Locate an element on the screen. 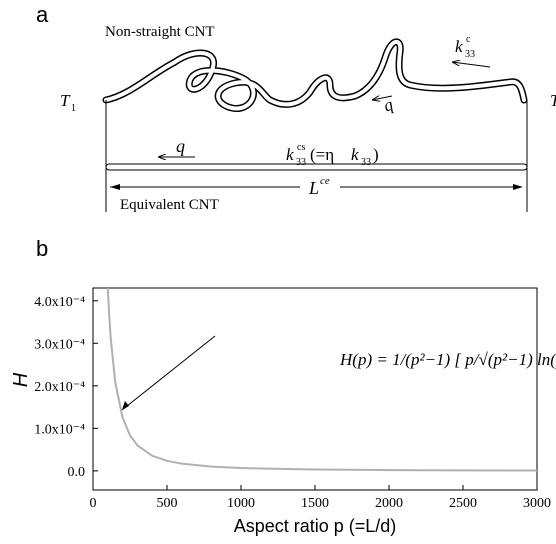 The image size is (556, 544). top-label: Non-straight CNT is located at coordinates (160, 32).